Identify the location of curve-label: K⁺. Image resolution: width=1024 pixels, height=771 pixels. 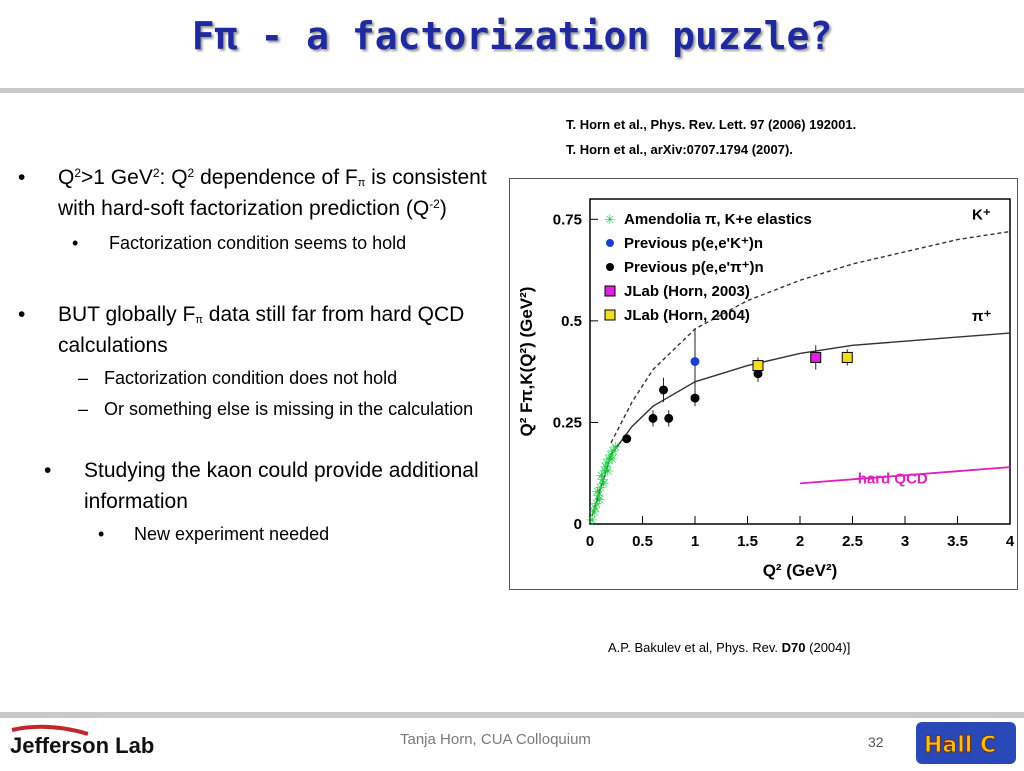
(981, 215).